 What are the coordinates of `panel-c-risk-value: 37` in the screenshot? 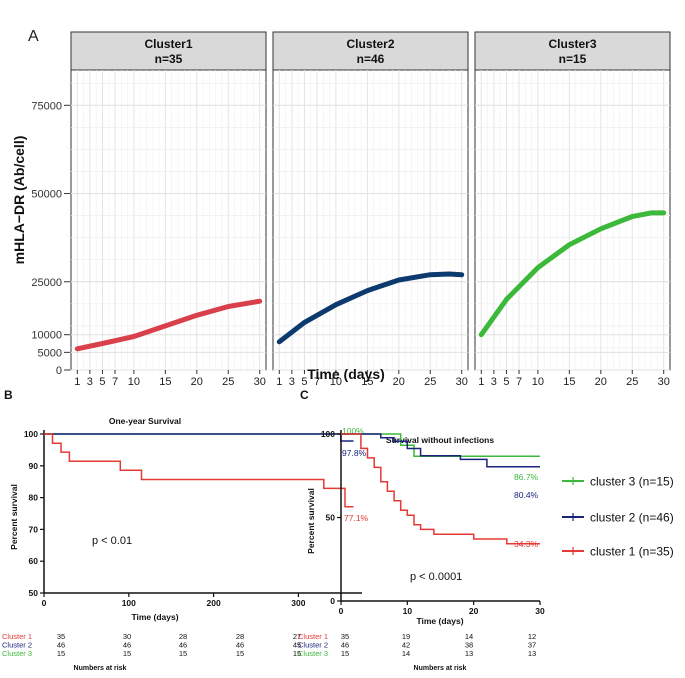 It's located at (532, 645).